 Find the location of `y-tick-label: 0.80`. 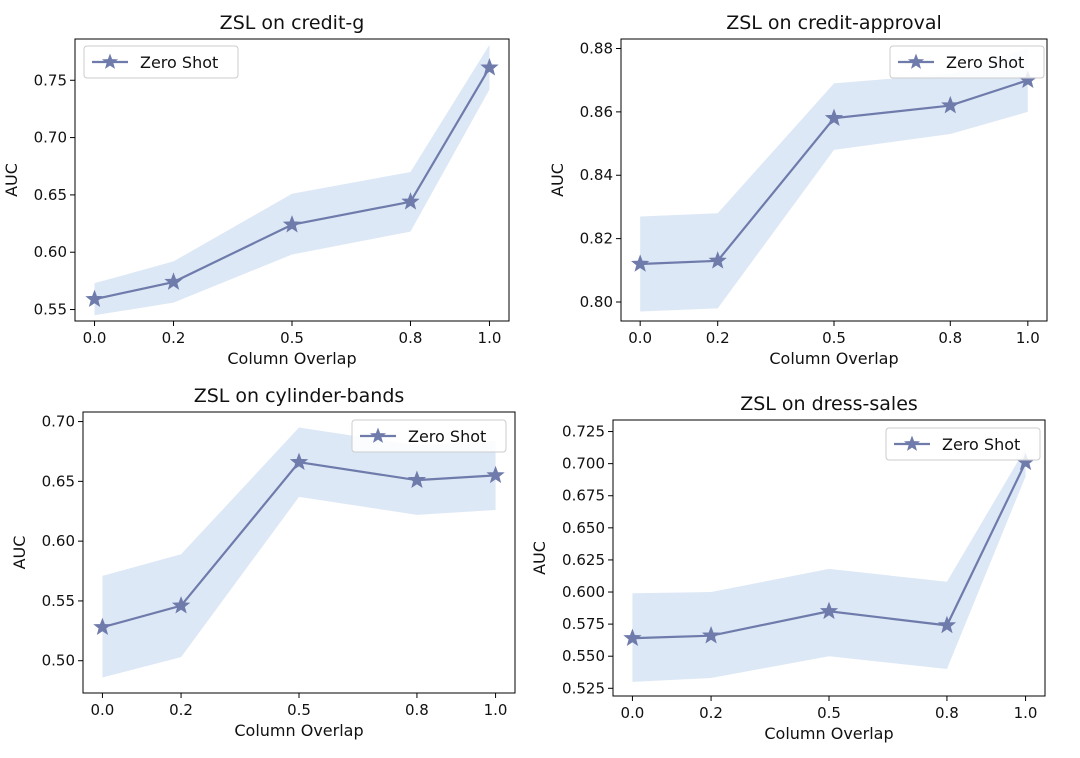

y-tick-label: 0.80 is located at coordinates (596, 302).